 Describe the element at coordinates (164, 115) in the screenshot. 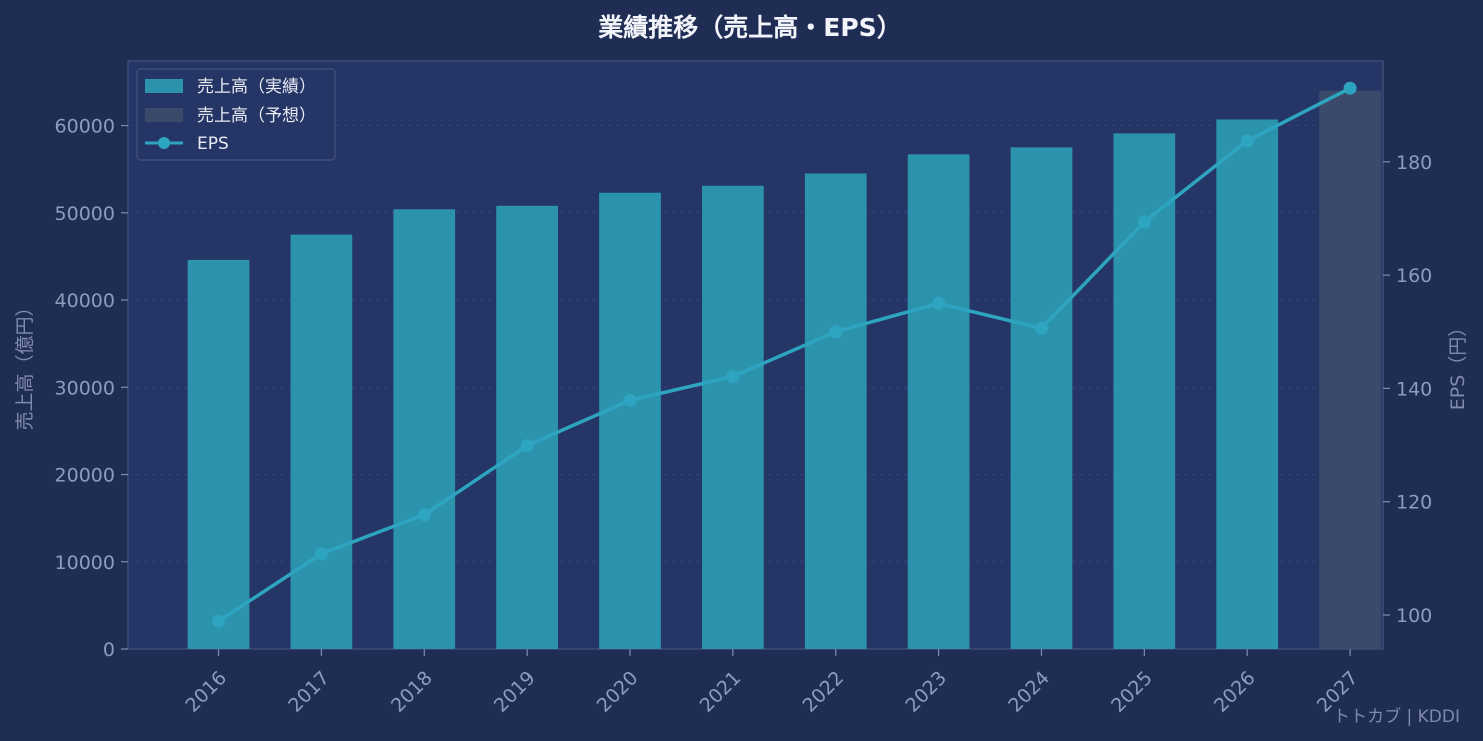

I see `legend-swatch-forecast` at that location.